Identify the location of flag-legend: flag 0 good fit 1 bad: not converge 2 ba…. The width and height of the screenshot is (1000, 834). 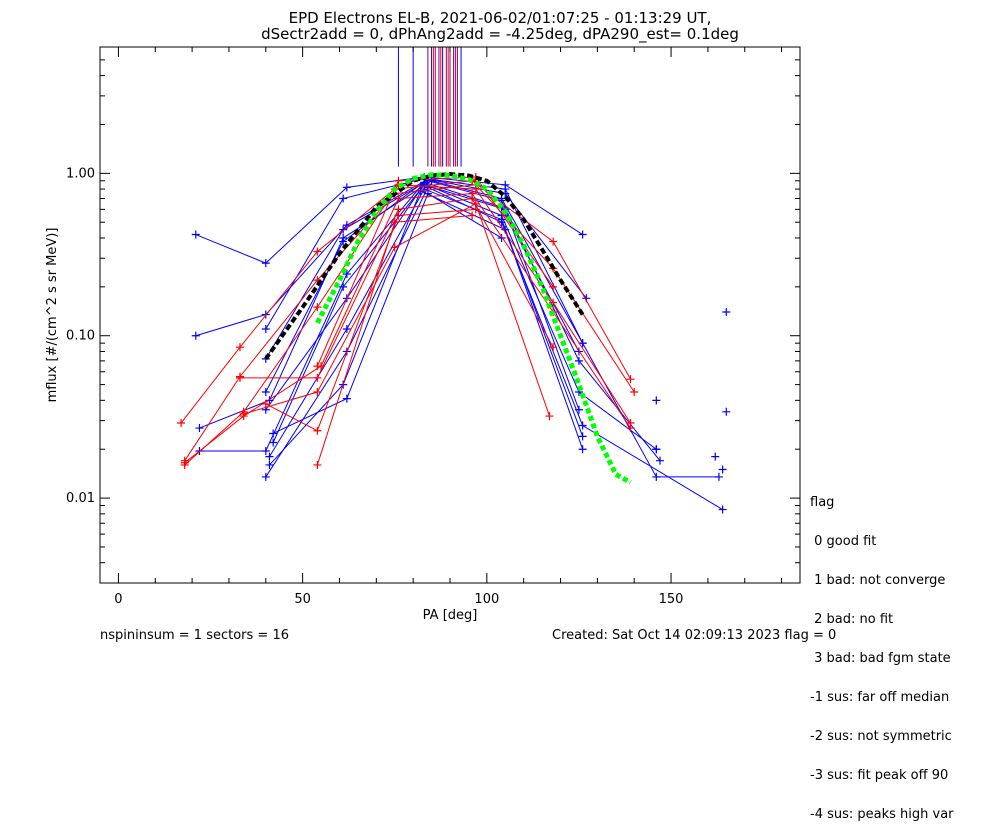
(882, 652).